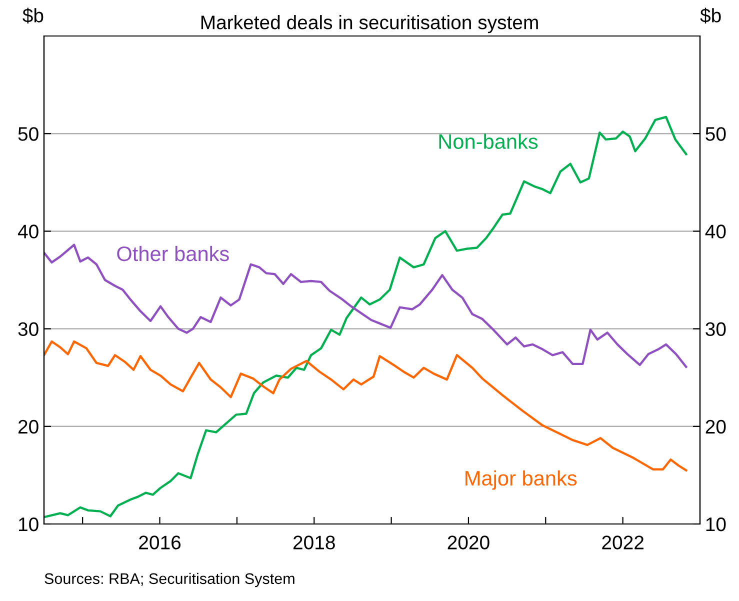 This screenshot has height=601, width=739. Describe the element at coordinates (521, 480) in the screenshot. I see `series-label: Major banks` at that location.